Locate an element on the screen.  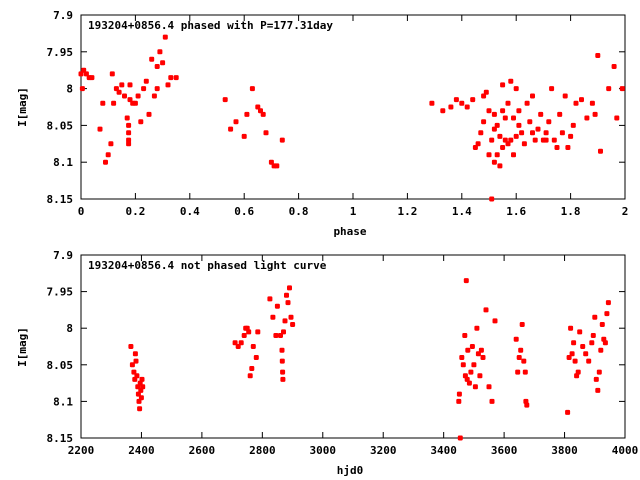
x-axis-label: phase is located at coordinates (349, 231).